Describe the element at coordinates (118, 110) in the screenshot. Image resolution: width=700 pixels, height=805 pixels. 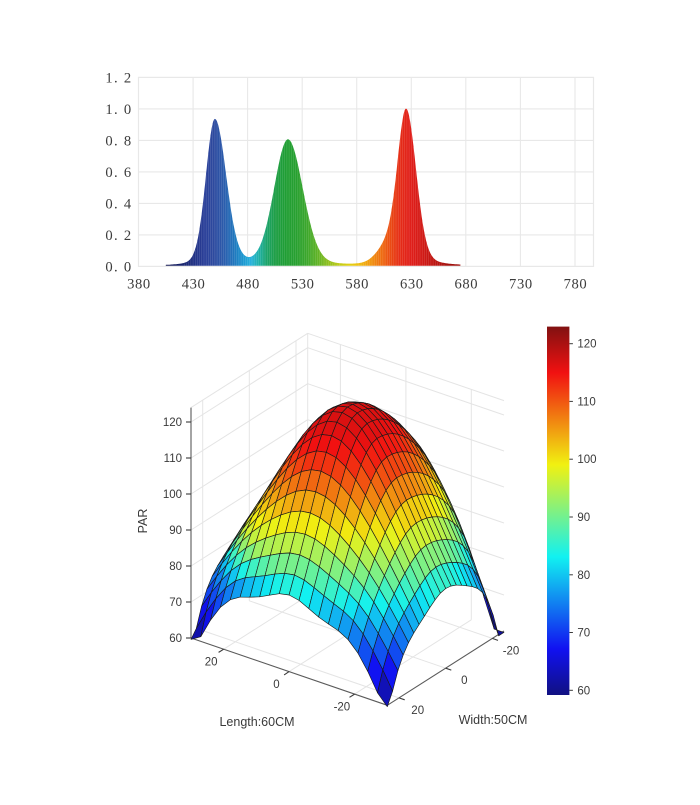
I see `svg-text: 1. 0` at that location.